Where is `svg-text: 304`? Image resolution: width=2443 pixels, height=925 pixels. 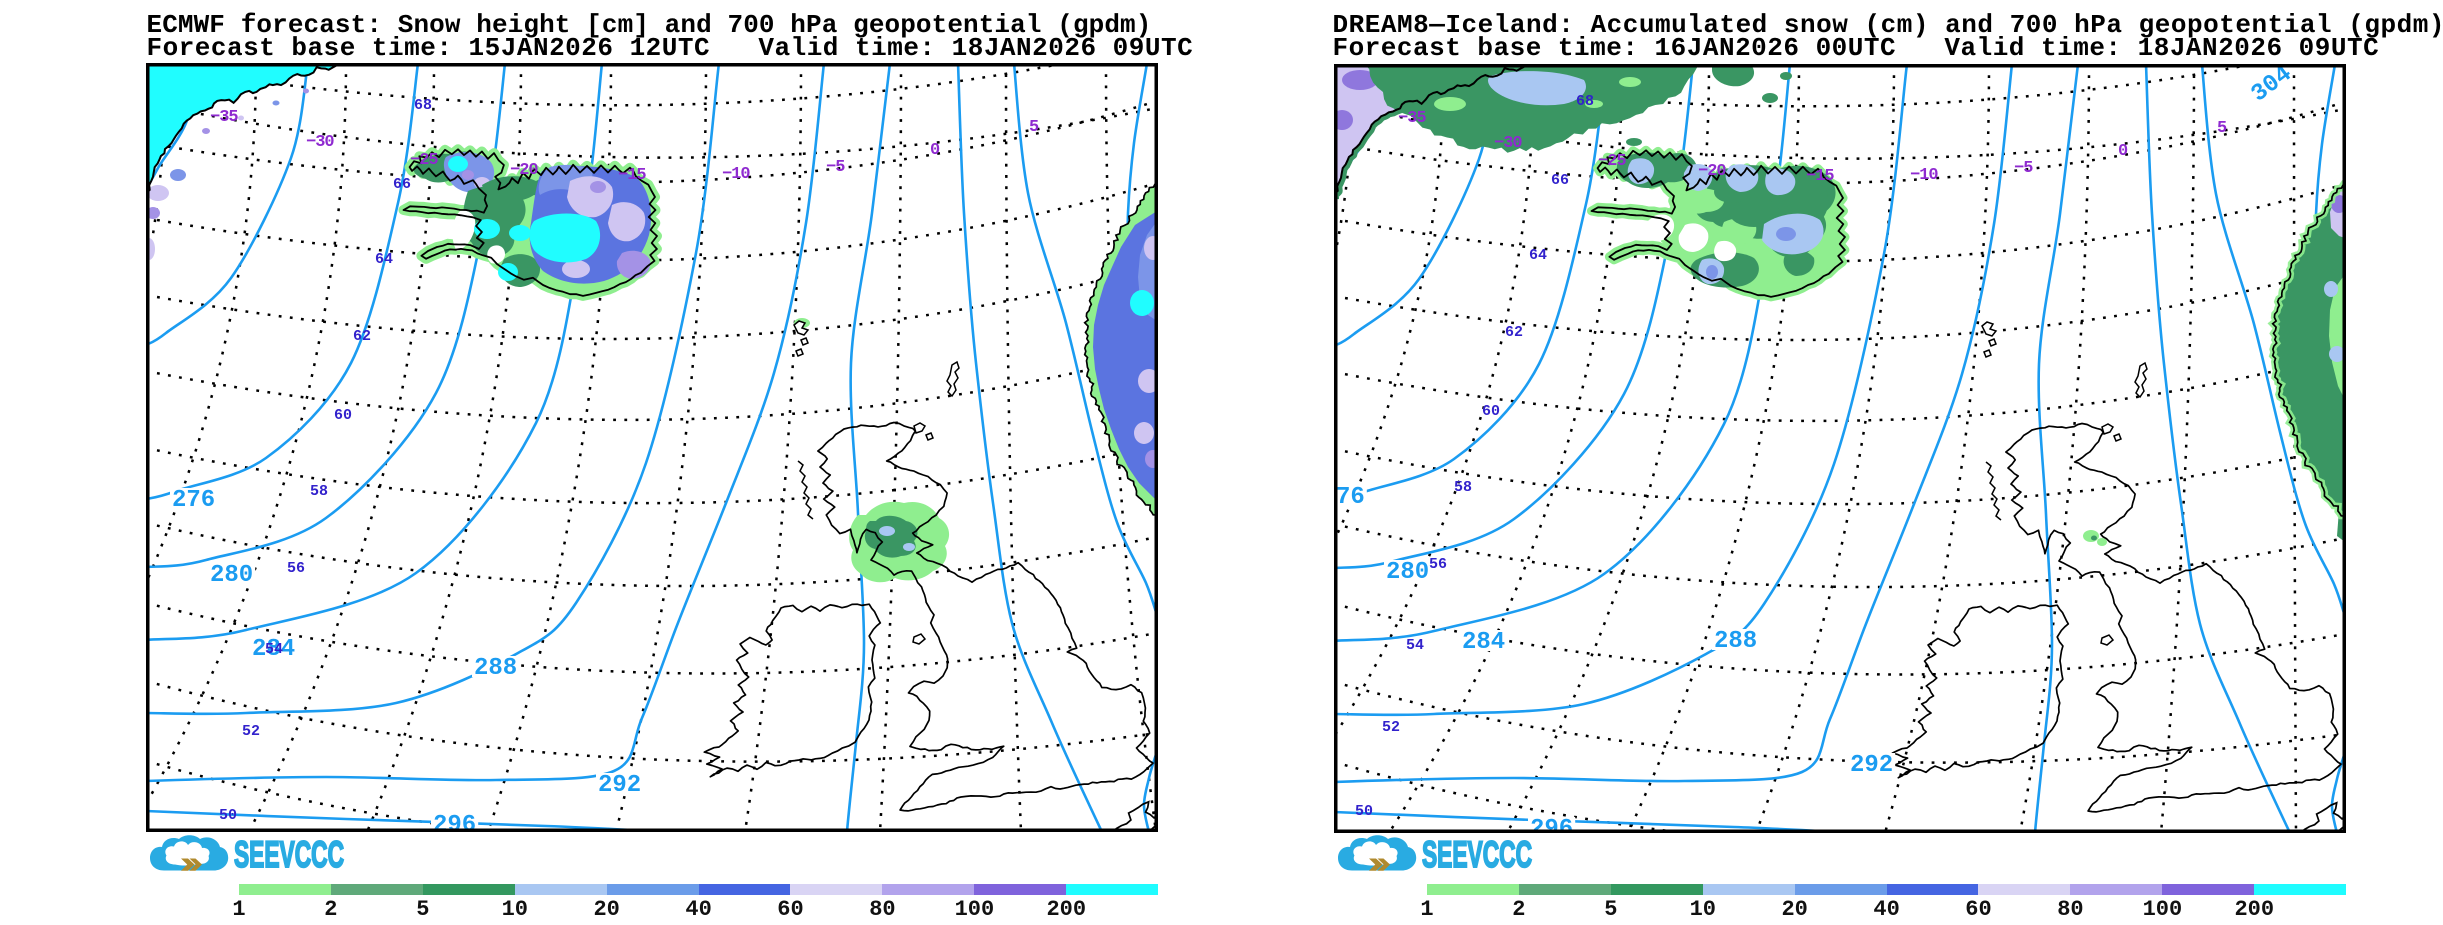 svg-text: 304 is located at coordinates (2272, 86).